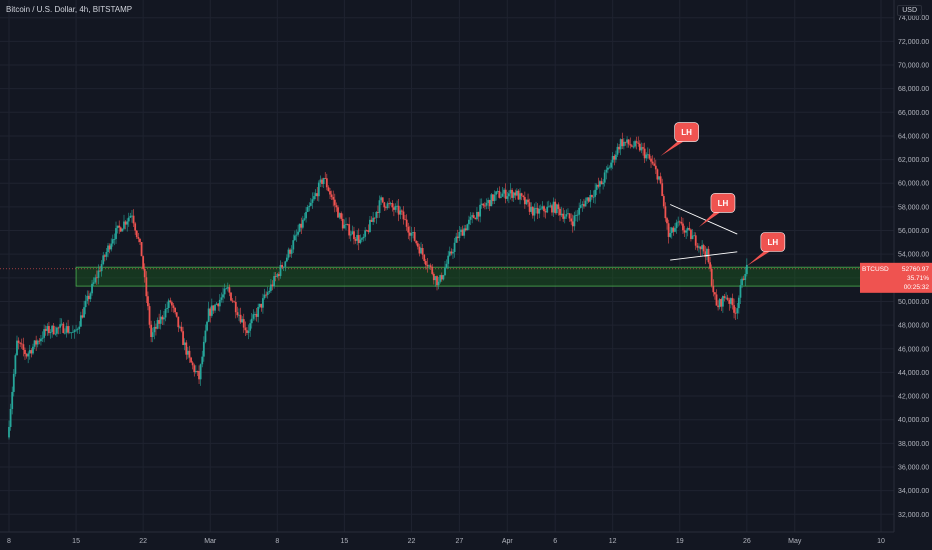 The image size is (932, 550). I want to click on time-tick-label: 8, so click(277, 541).